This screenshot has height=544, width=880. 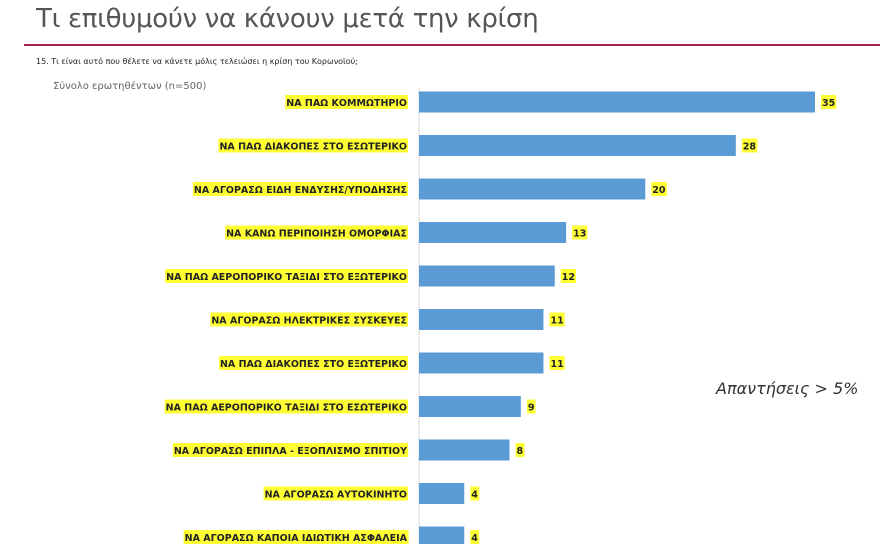 I want to click on category-label: ΝΑ ΠΑΩ ΚΟΜΜΩΤΗΡΙΟ, so click(x=346, y=103).